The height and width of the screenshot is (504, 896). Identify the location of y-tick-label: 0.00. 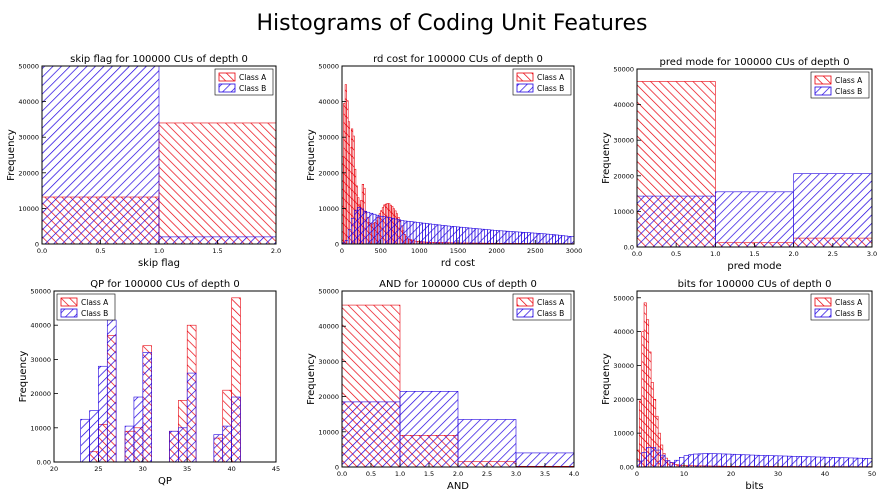
(627, 468).